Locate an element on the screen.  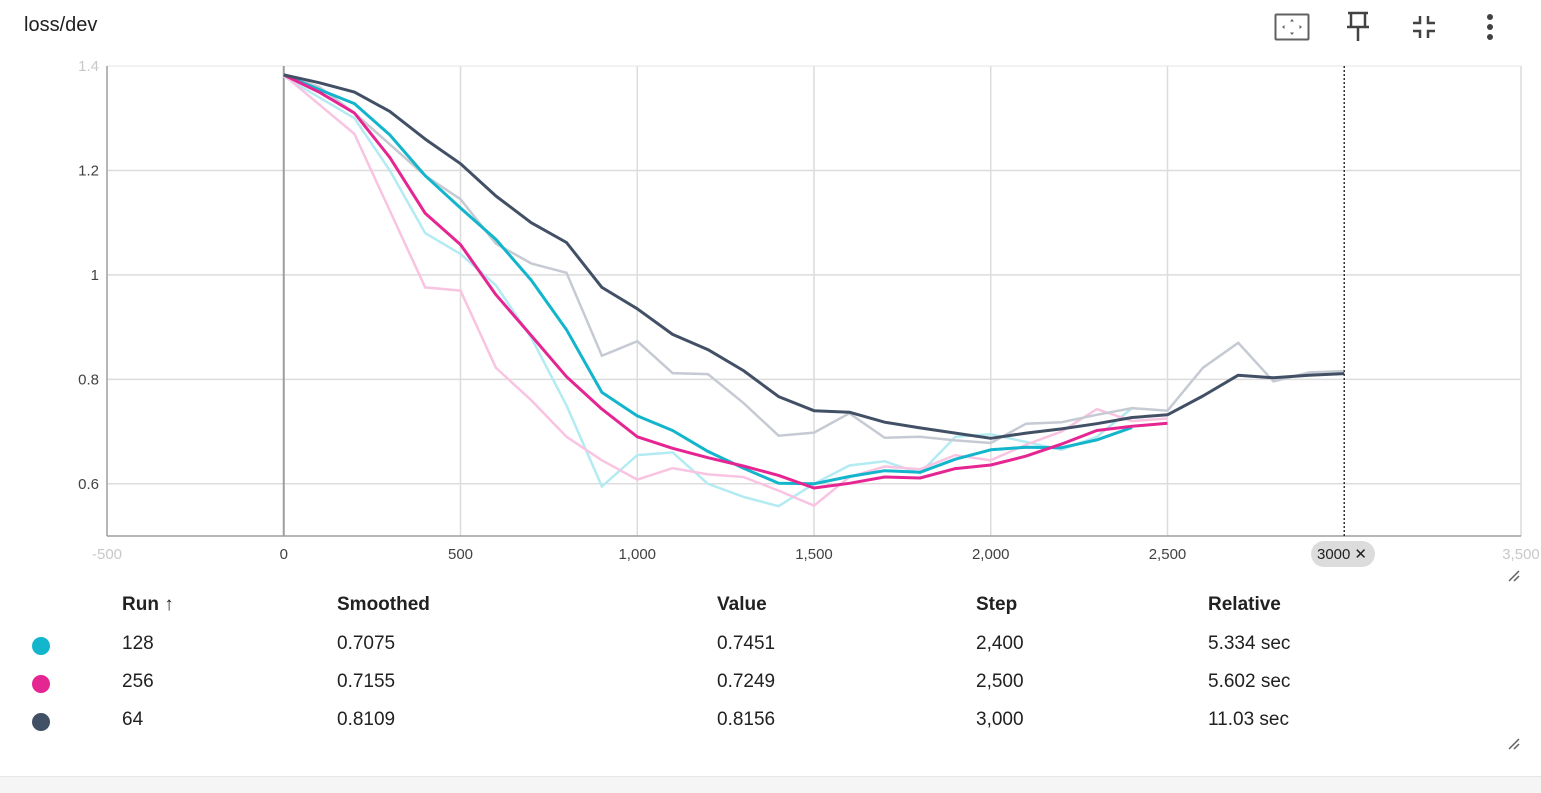
more-options-button is located at coordinates (1490, 27).